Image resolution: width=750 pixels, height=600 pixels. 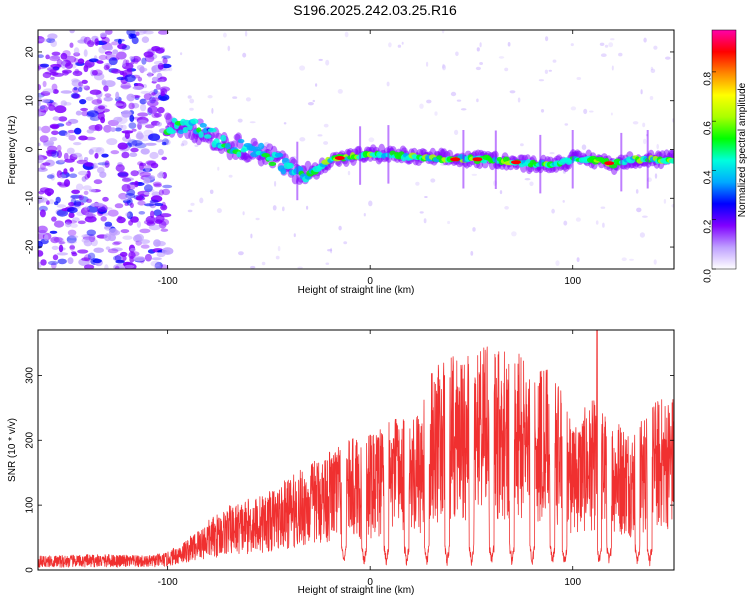 I want to click on ridge-streak, so click(x=495, y=159).